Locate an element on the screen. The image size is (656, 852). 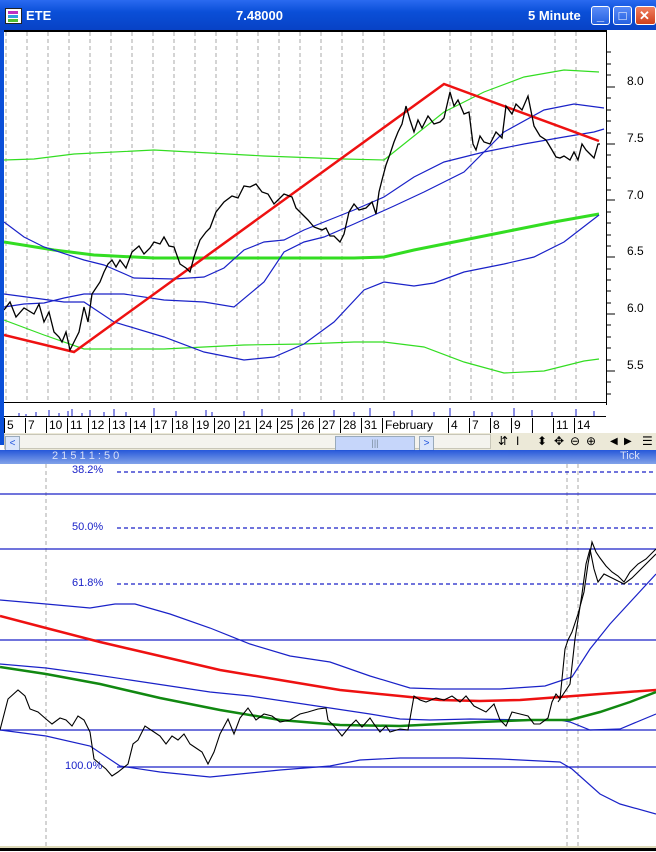
zoom-out-icon: ⊖ is located at coordinates (575, 441).